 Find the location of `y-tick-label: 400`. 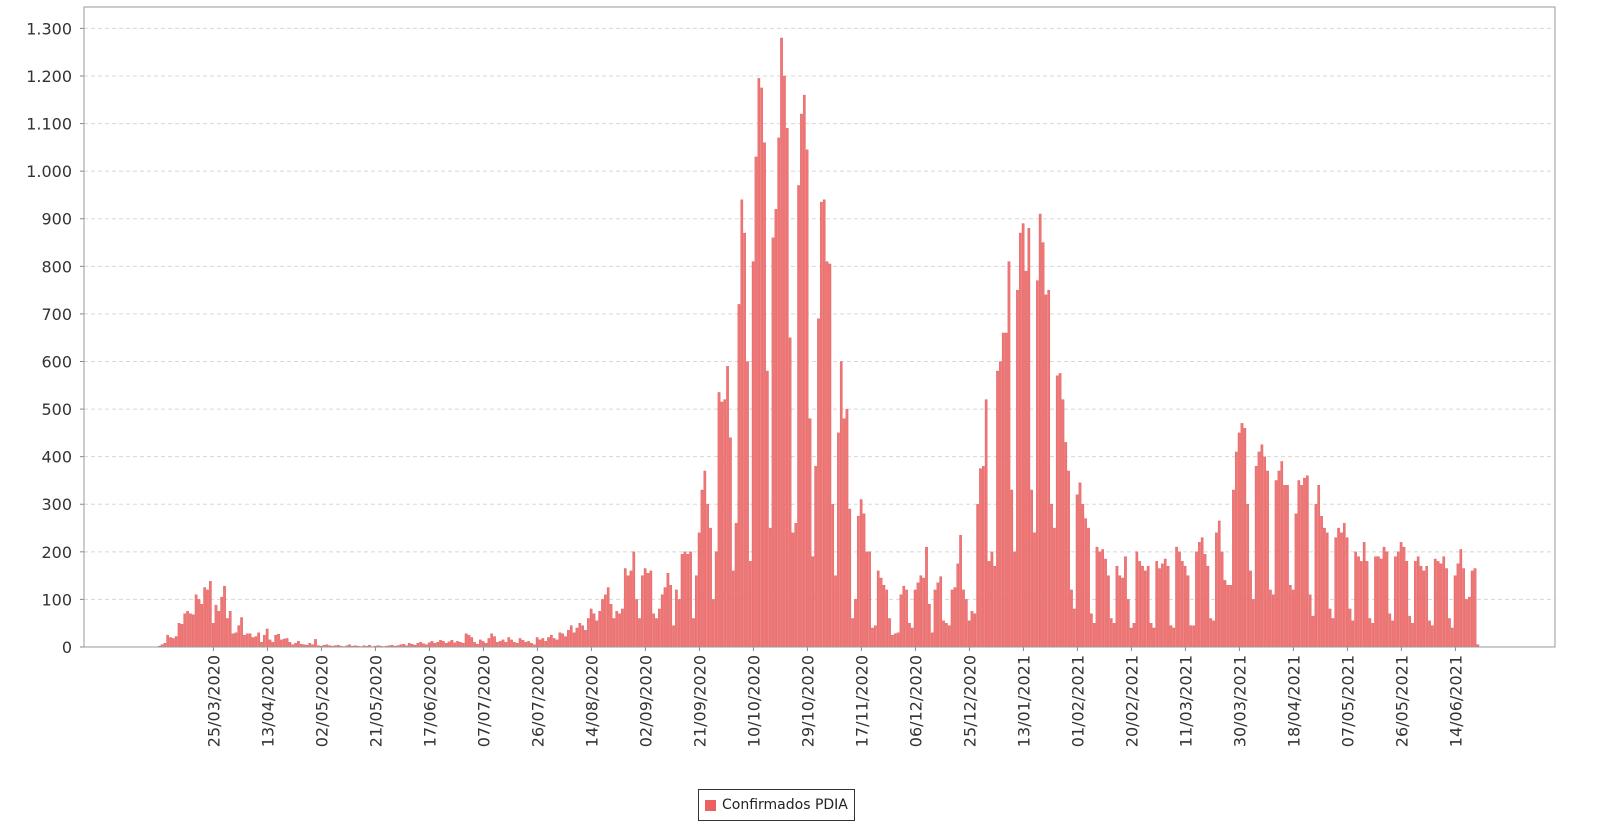

y-tick-label: 400 is located at coordinates (56, 457).